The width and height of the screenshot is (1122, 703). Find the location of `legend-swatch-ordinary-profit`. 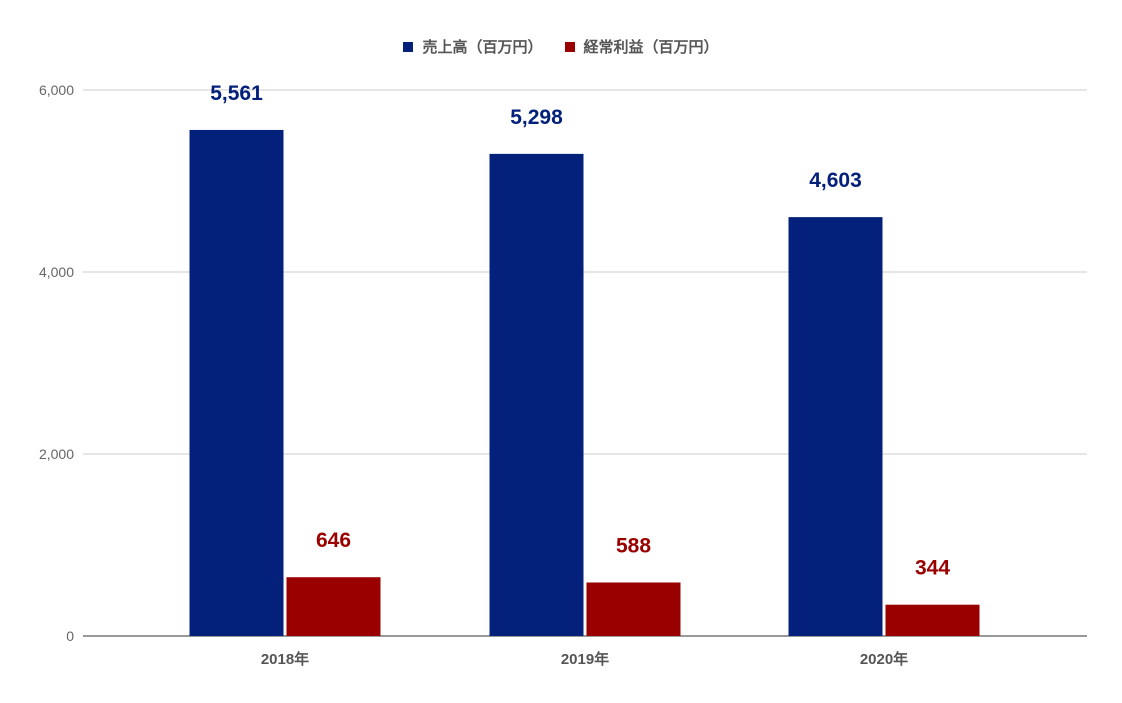

legend-swatch-ordinary-profit is located at coordinates (569, 46).